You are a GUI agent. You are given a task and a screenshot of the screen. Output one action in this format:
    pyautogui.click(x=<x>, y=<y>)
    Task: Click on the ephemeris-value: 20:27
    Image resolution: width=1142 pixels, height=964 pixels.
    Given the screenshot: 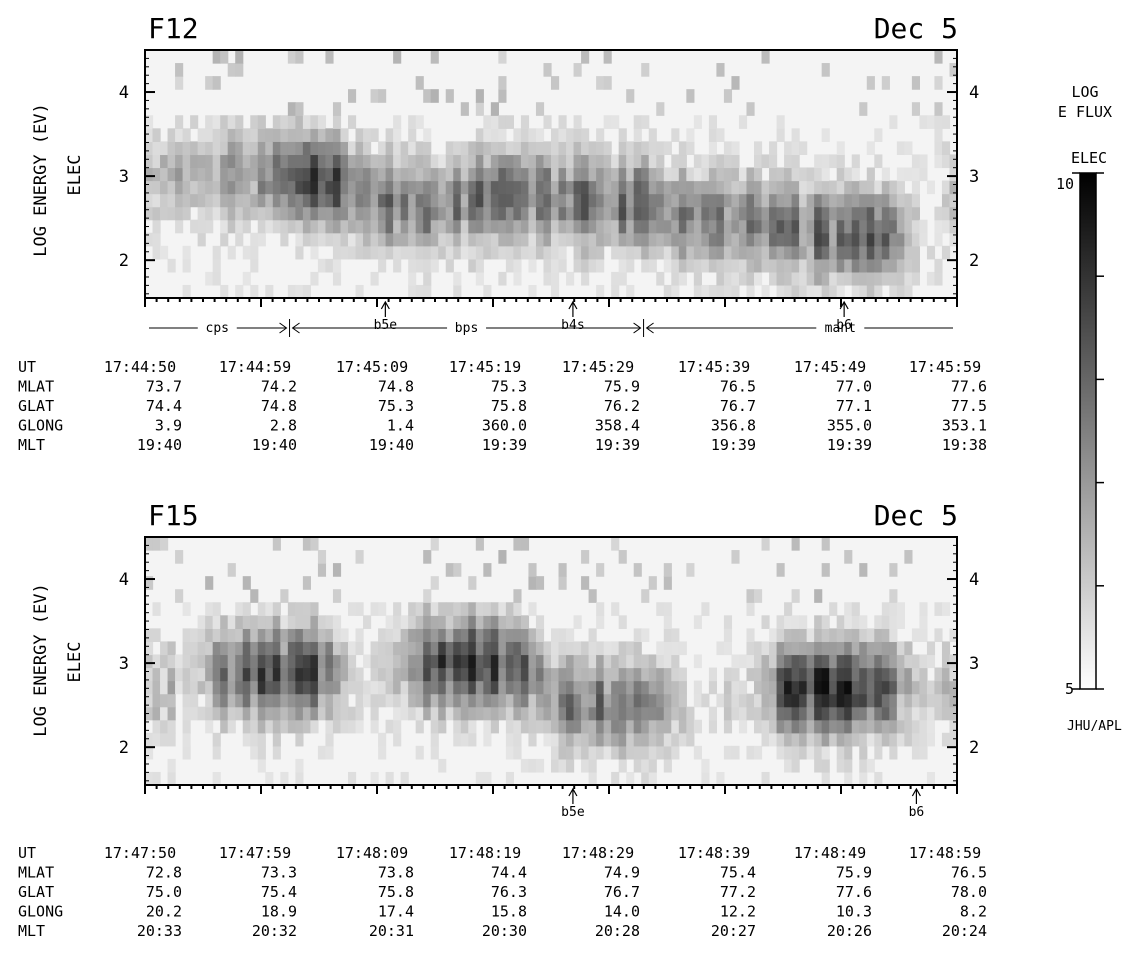 What is the action you would take?
    pyautogui.click(x=733, y=931)
    